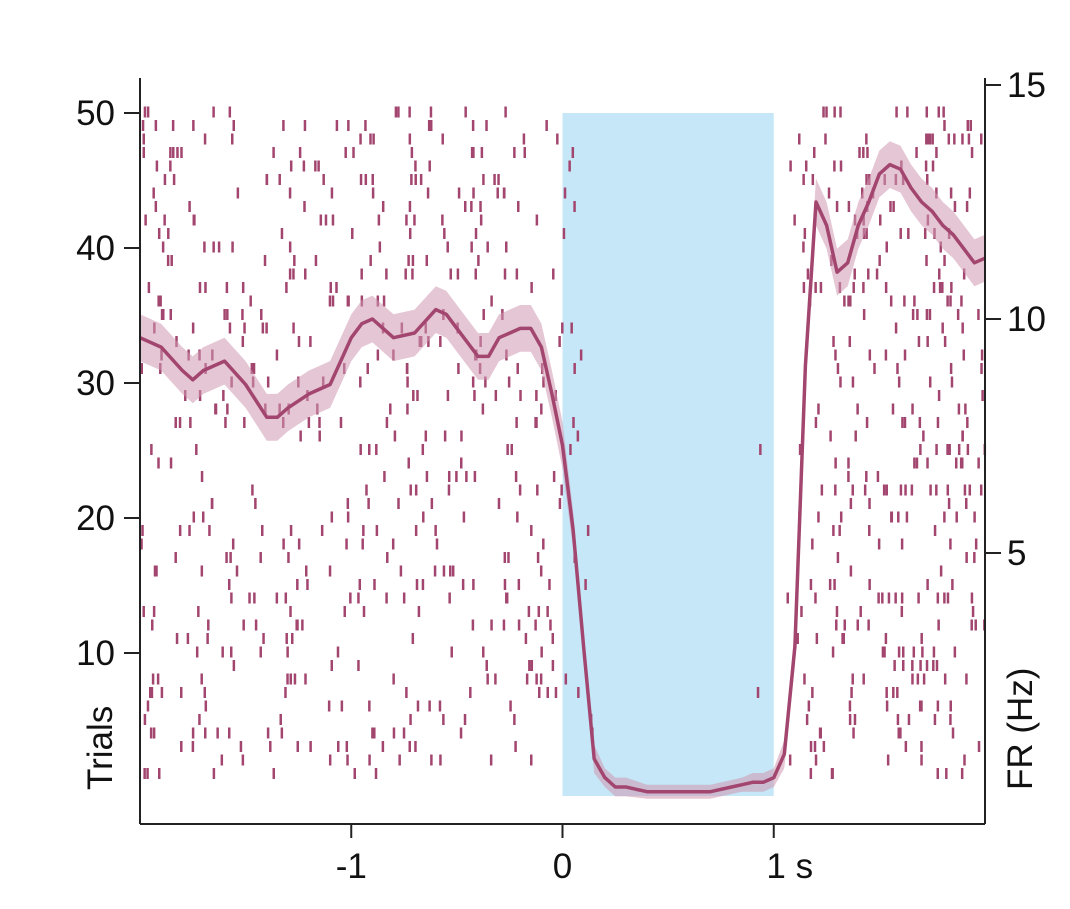 The width and height of the screenshot is (1070, 909). I want to click on right-tick-label: 10, so click(1026, 319).